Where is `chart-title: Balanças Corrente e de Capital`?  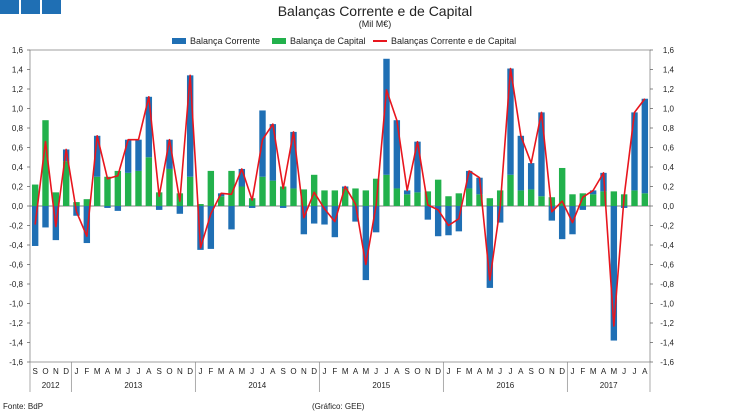 chart-title: Balanças Corrente e de Capital is located at coordinates (375, 11).